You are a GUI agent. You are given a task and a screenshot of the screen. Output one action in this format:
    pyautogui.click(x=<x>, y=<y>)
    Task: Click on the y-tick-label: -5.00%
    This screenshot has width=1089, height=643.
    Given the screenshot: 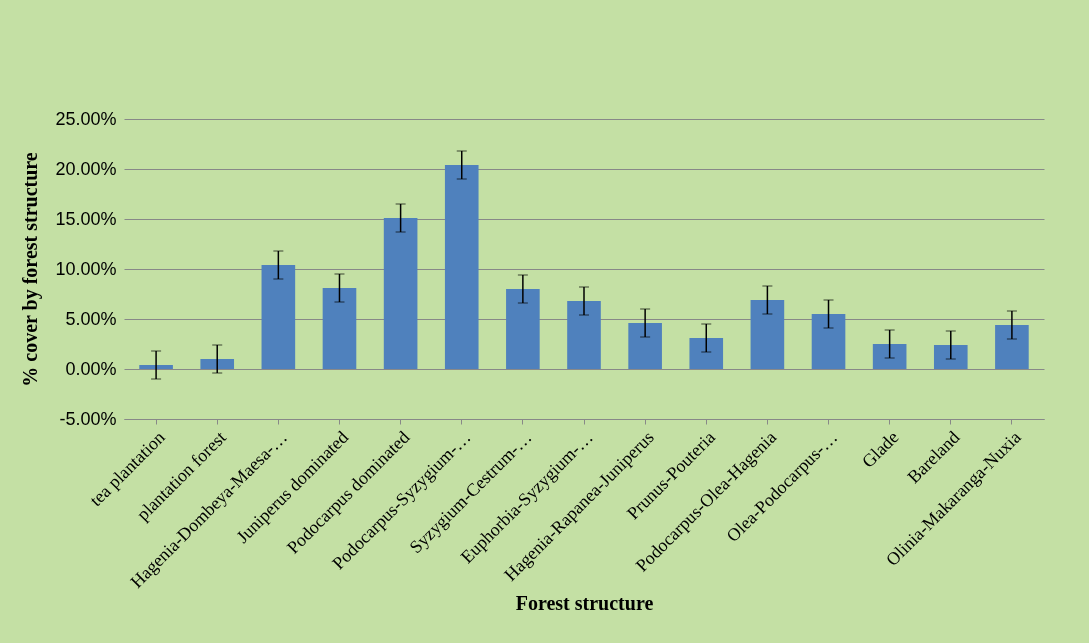 What is the action you would take?
    pyautogui.click(x=88, y=418)
    